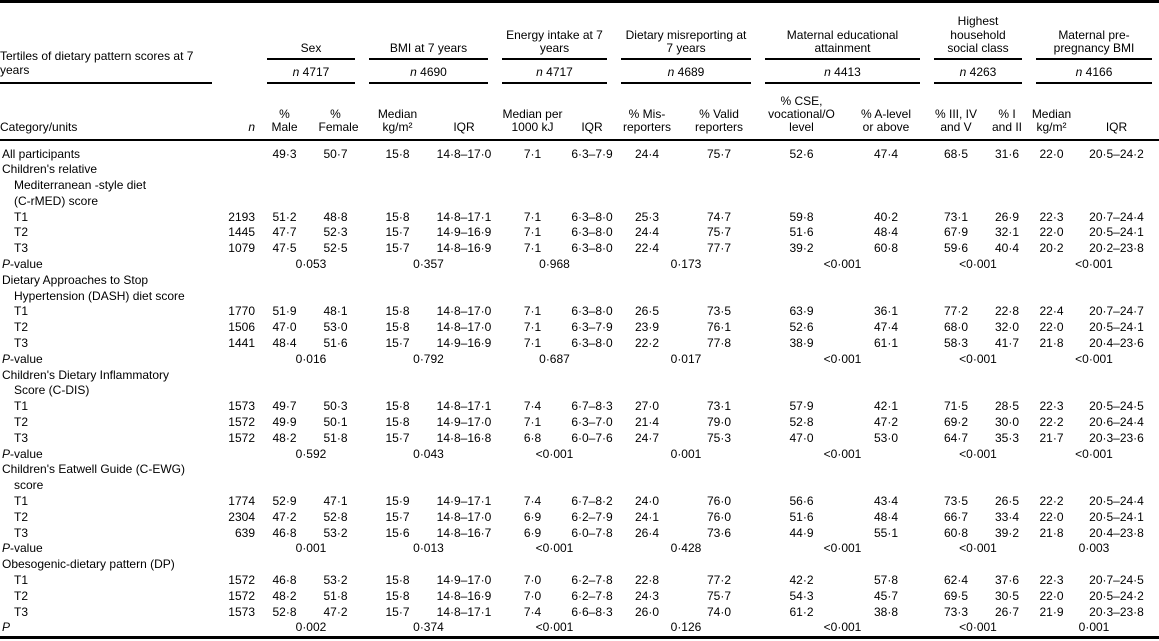  Describe the element at coordinates (719, 112) in the screenshot. I see `col-header-valid-reporters: % Valid reporters` at that location.